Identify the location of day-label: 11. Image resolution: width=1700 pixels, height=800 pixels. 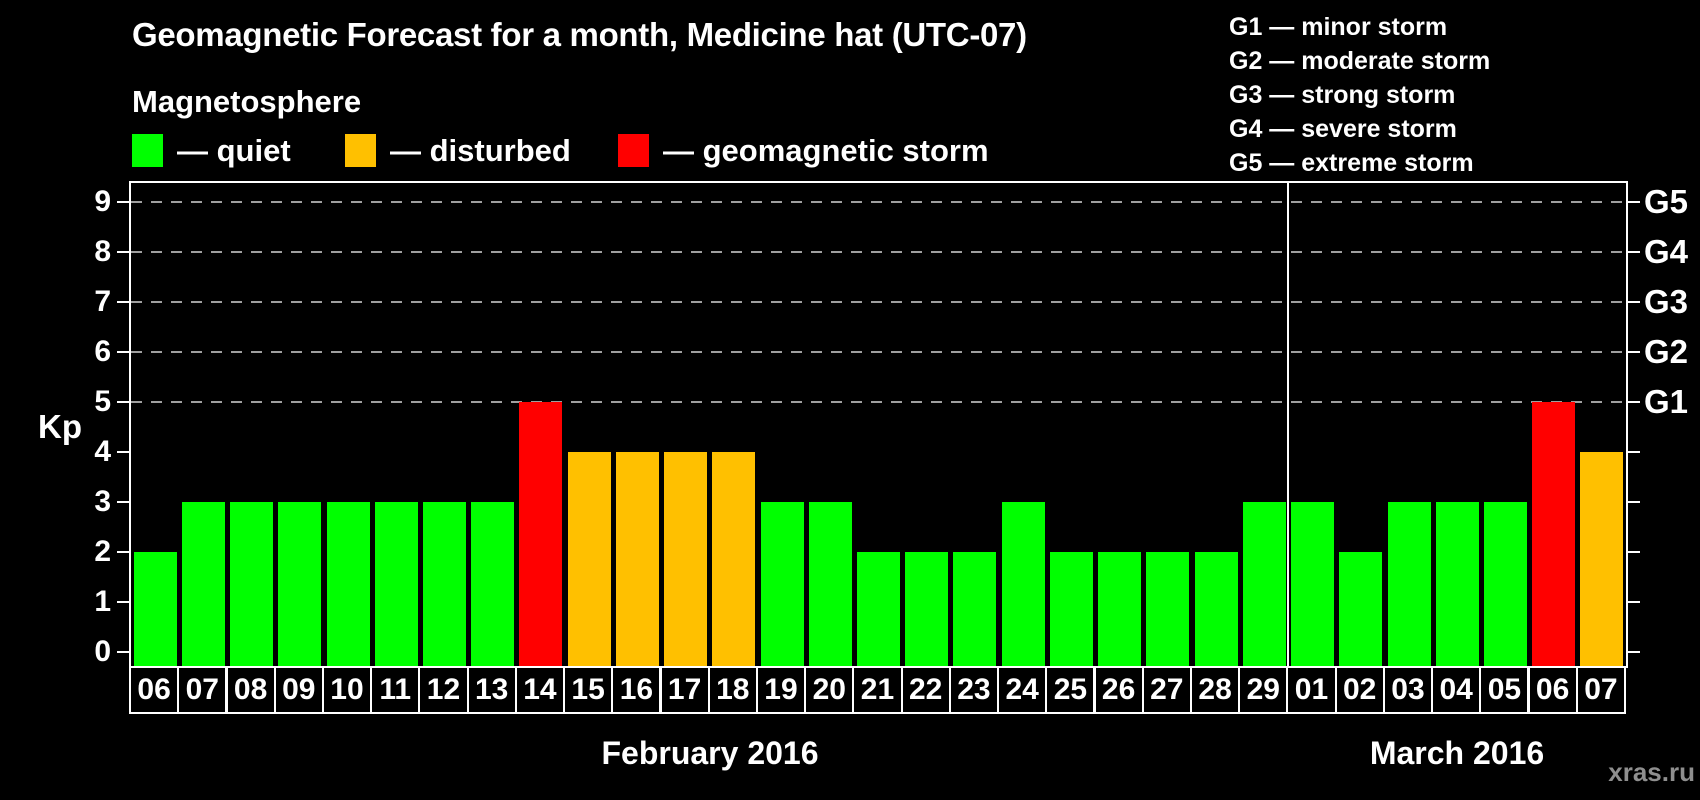
(395, 690).